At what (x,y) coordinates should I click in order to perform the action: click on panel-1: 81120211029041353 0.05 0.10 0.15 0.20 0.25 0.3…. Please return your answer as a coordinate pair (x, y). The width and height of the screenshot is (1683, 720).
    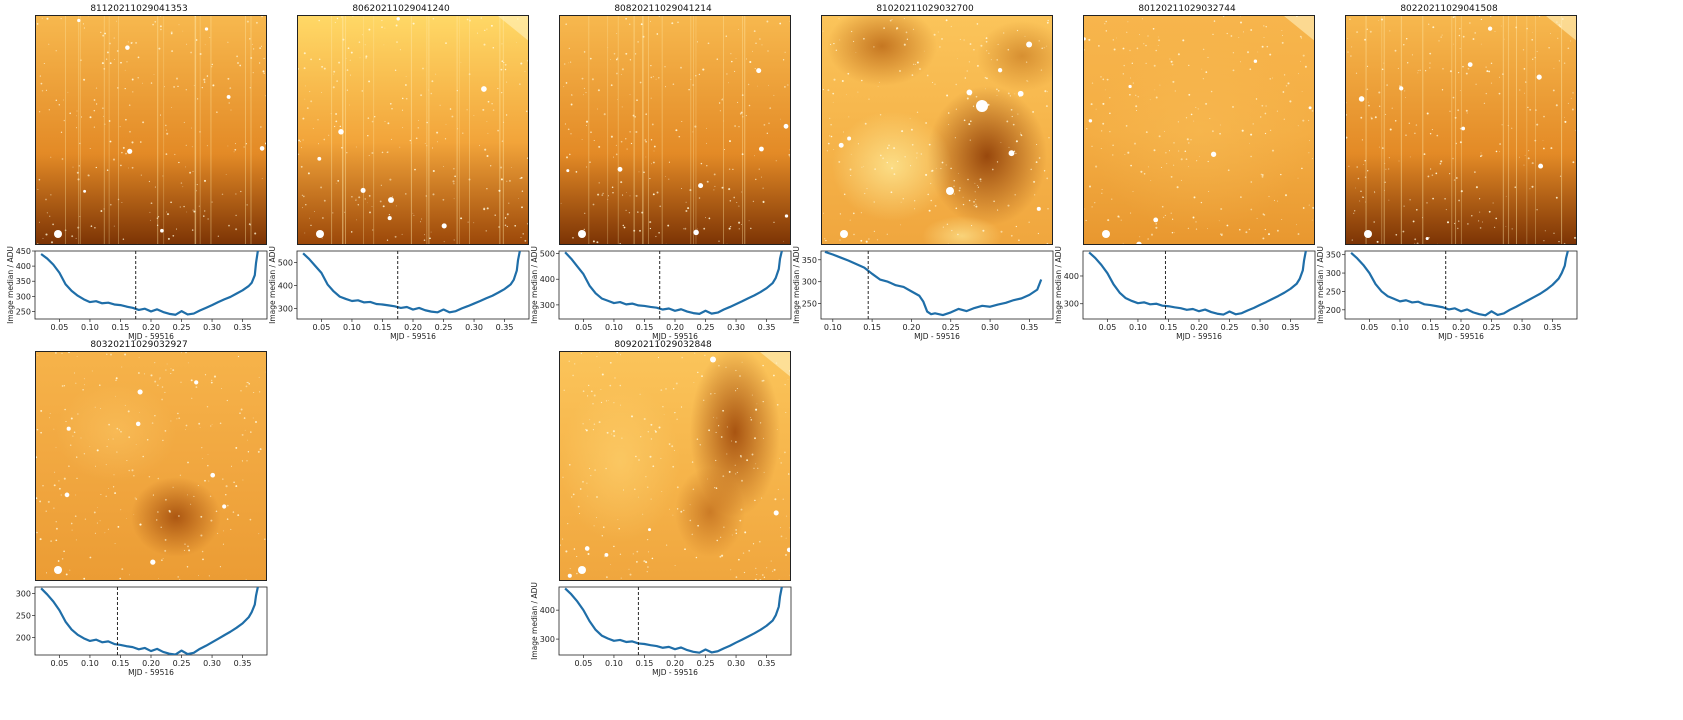
    Looking at the image, I should click on (138, 183).